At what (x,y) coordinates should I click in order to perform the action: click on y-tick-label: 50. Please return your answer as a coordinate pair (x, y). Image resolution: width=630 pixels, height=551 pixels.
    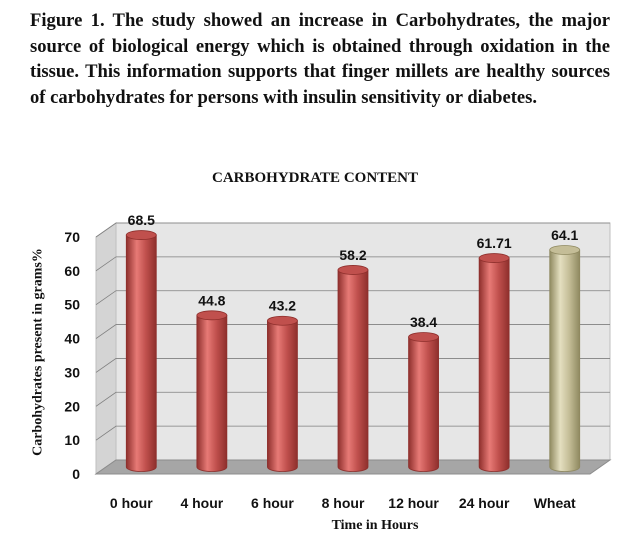
    Looking at the image, I should click on (72, 305).